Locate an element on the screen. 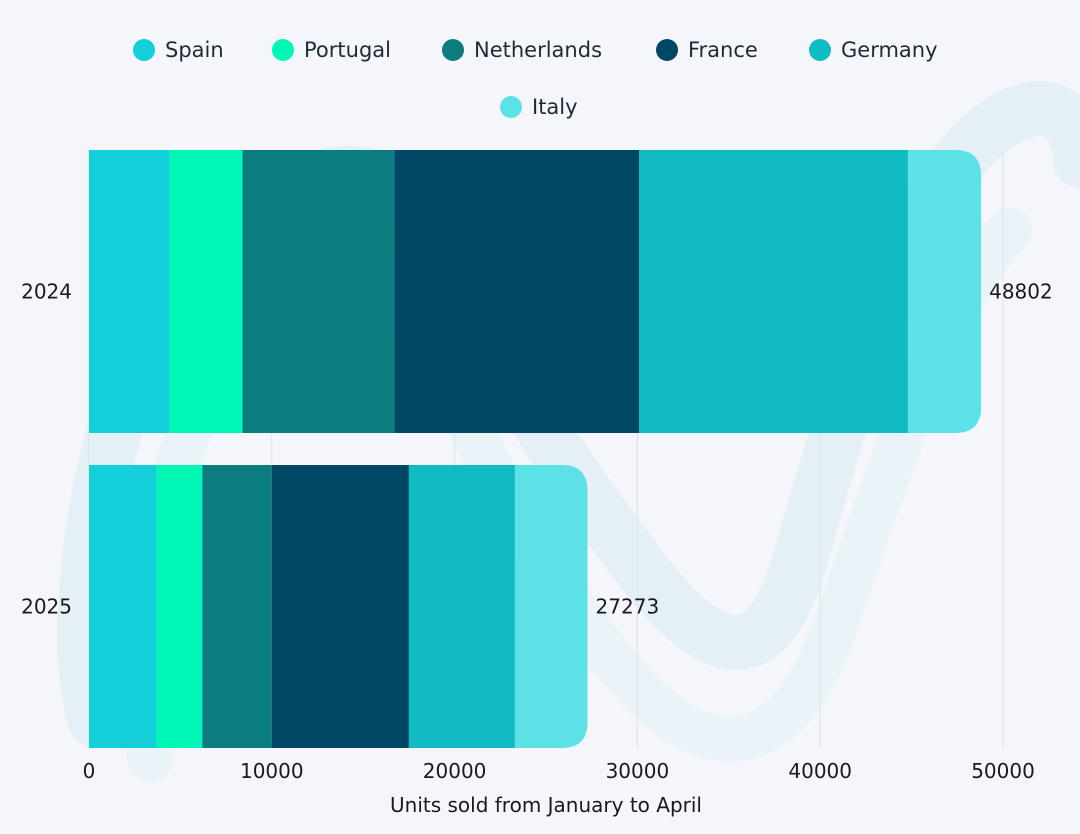  x-tick-label: 10000 is located at coordinates (272, 771).